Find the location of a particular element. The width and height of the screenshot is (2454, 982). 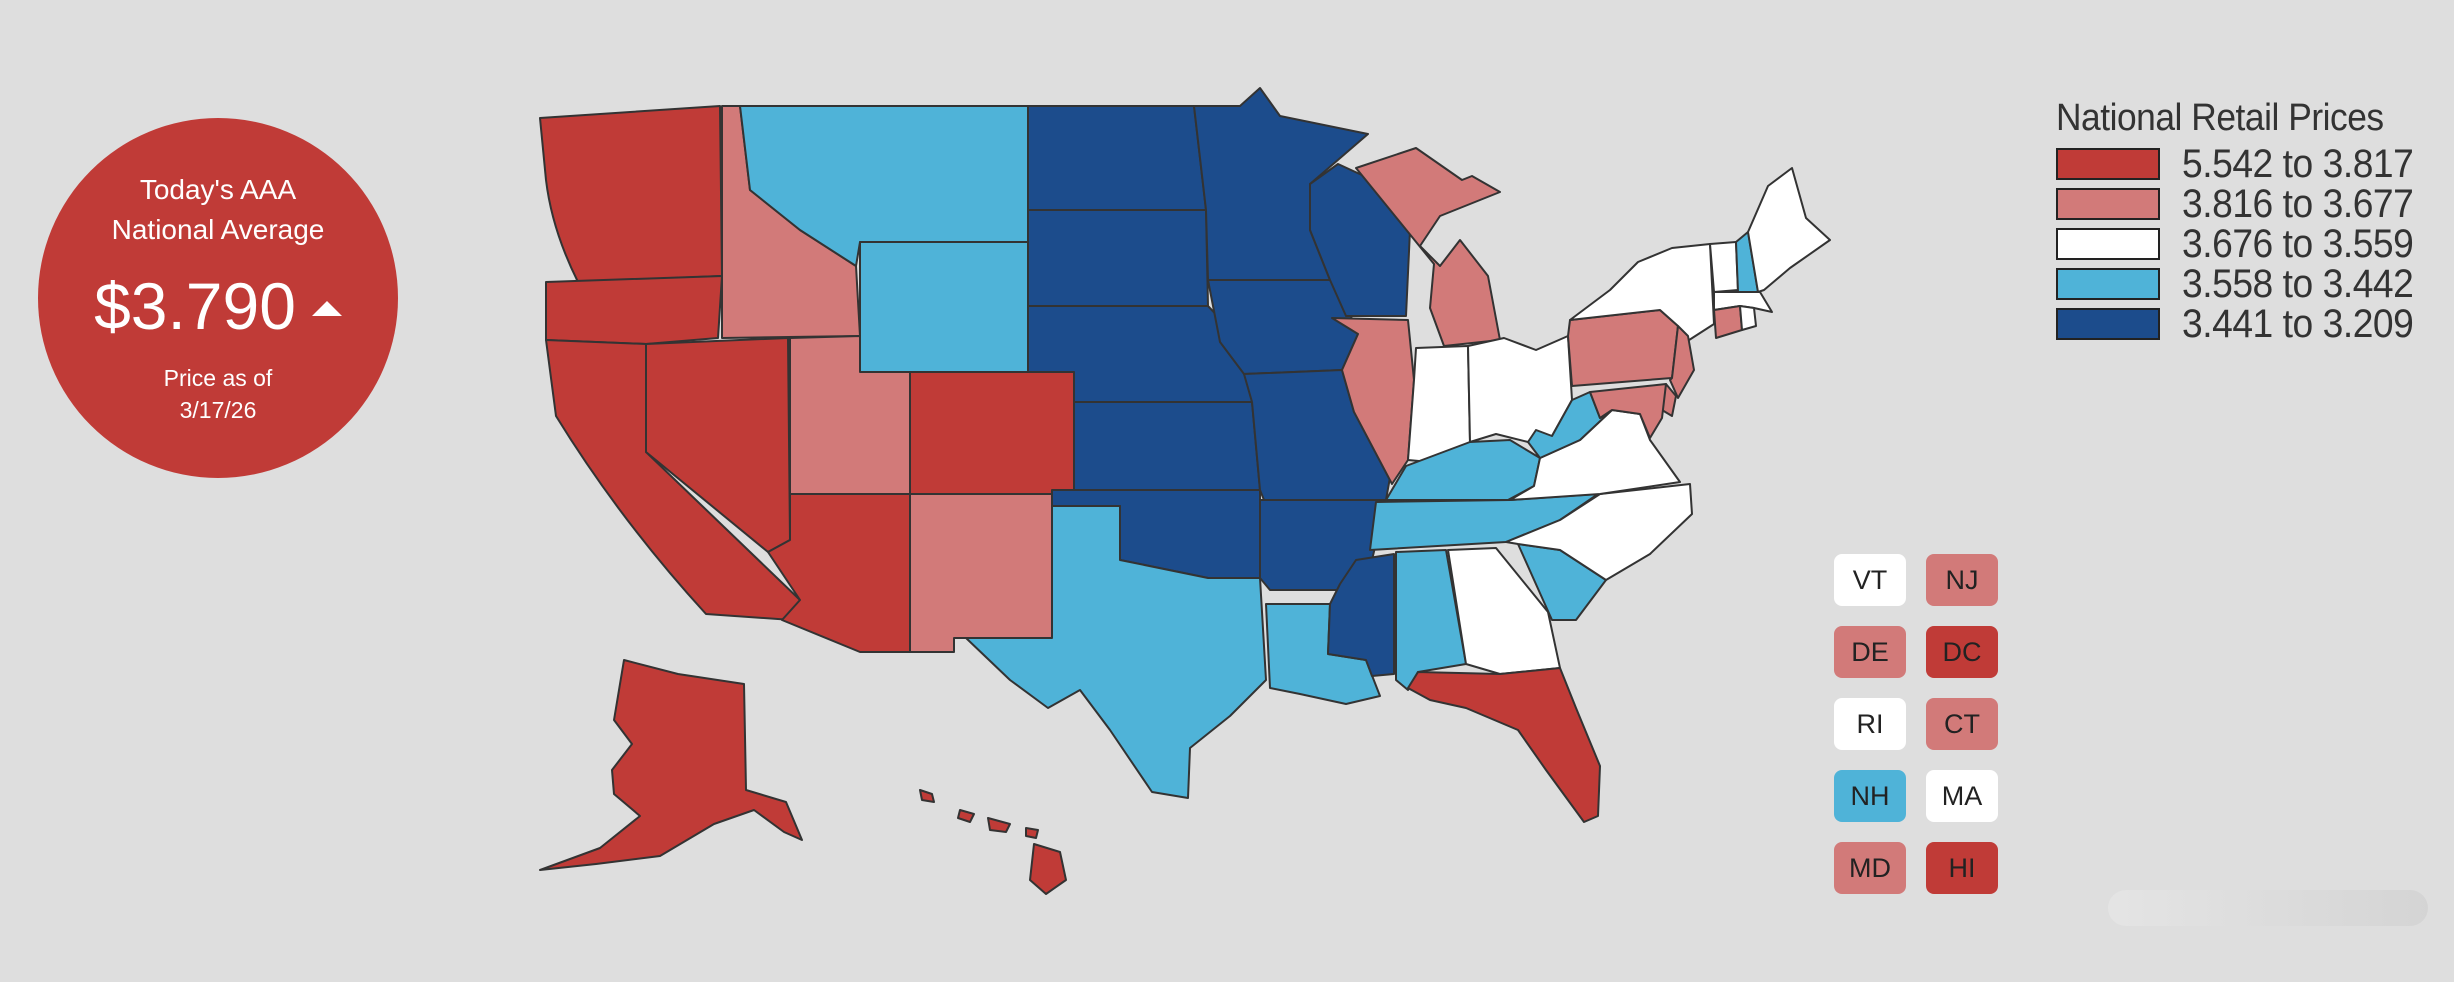

legend-row: 3.676 to 3.559 is located at coordinates (2246, 244).